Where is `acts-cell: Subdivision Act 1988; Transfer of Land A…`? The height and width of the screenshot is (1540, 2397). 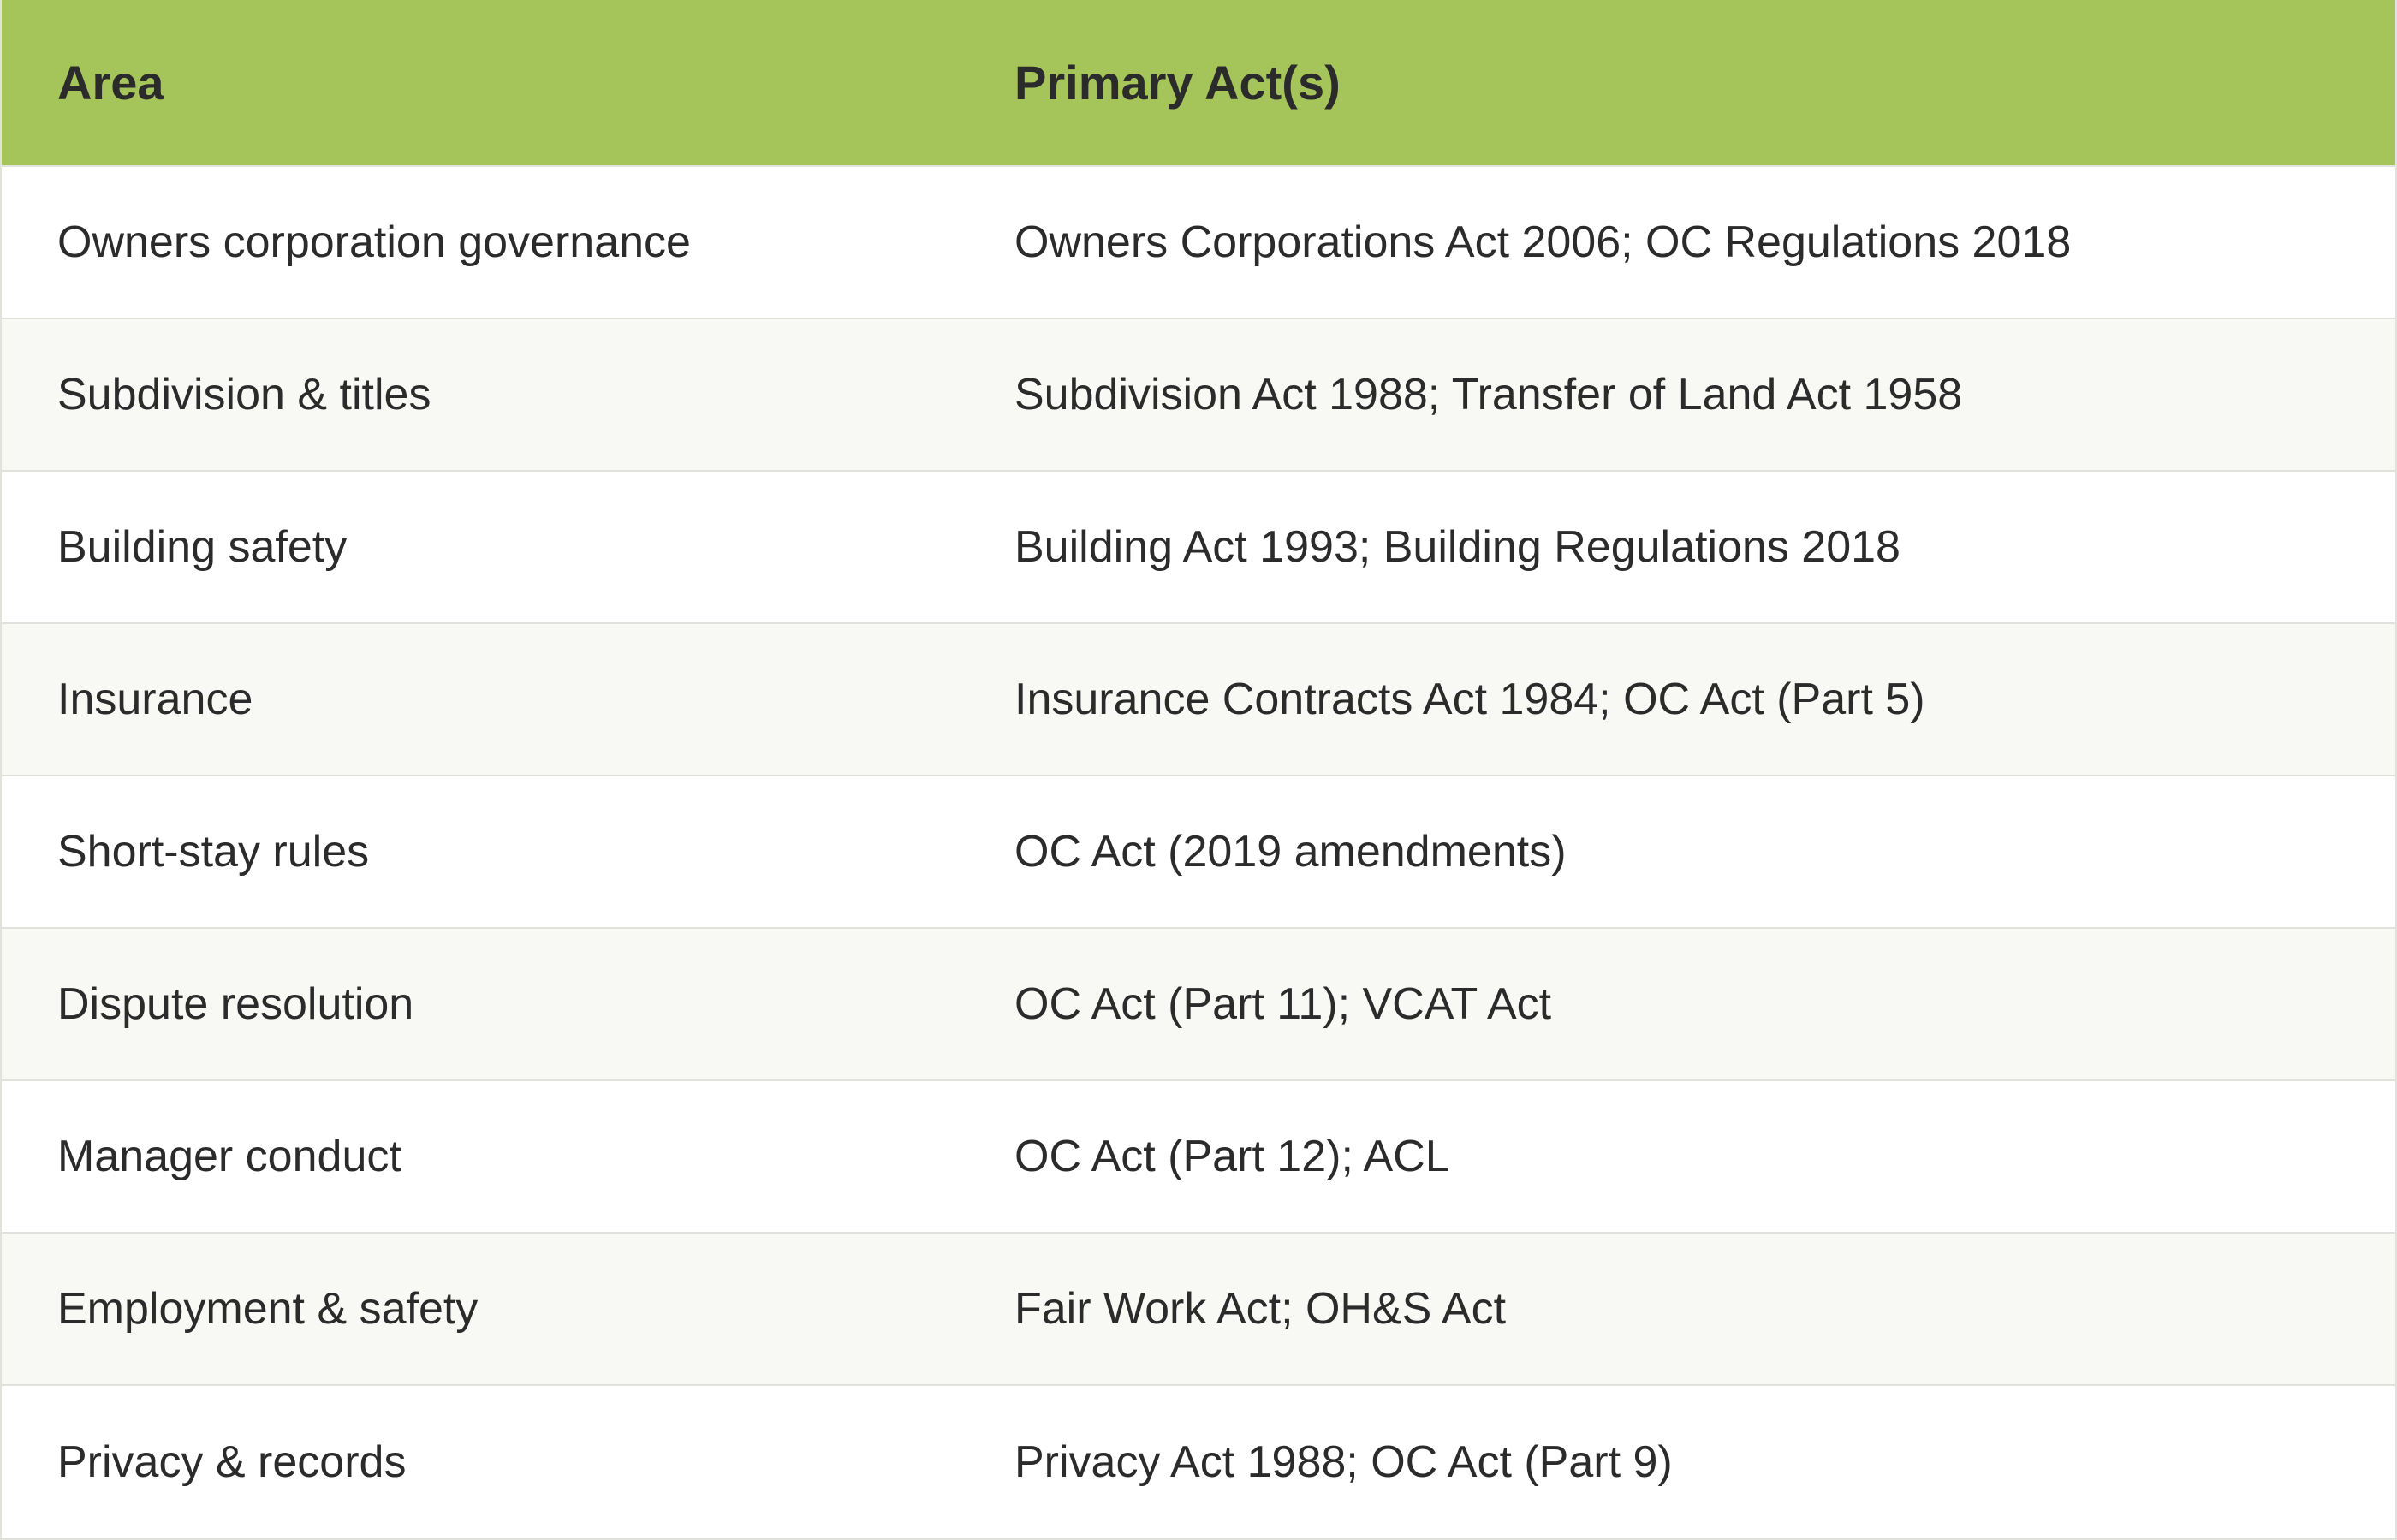
acts-cell: Subdivision Act 1988; Transfer of Land A… is located at coordinates (1488, 394).